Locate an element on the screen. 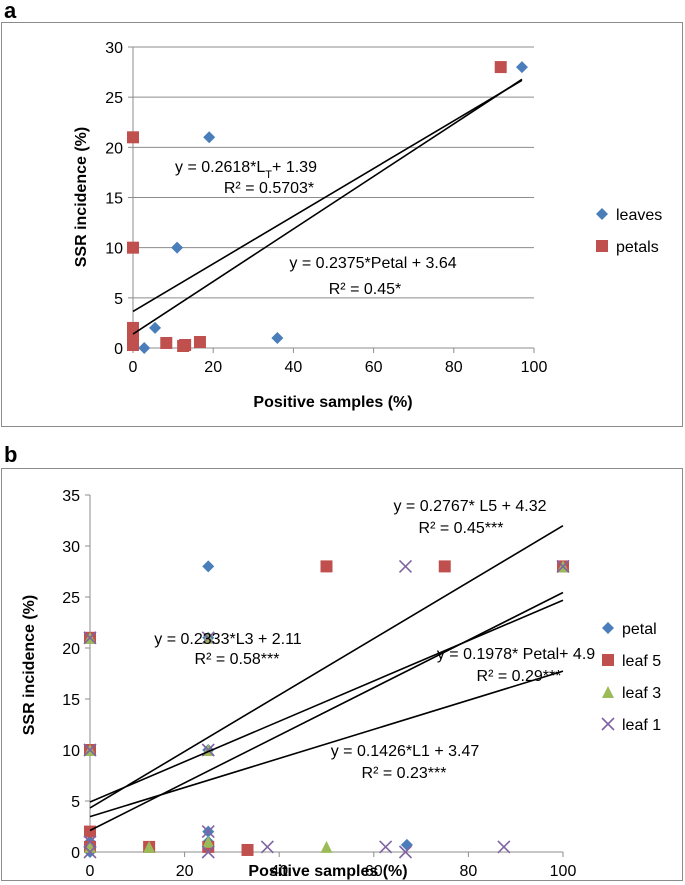 The height and width of the screenshot is (885, 685). trendline-equation: R² = 0.45* is located at coordinates (365, 289).